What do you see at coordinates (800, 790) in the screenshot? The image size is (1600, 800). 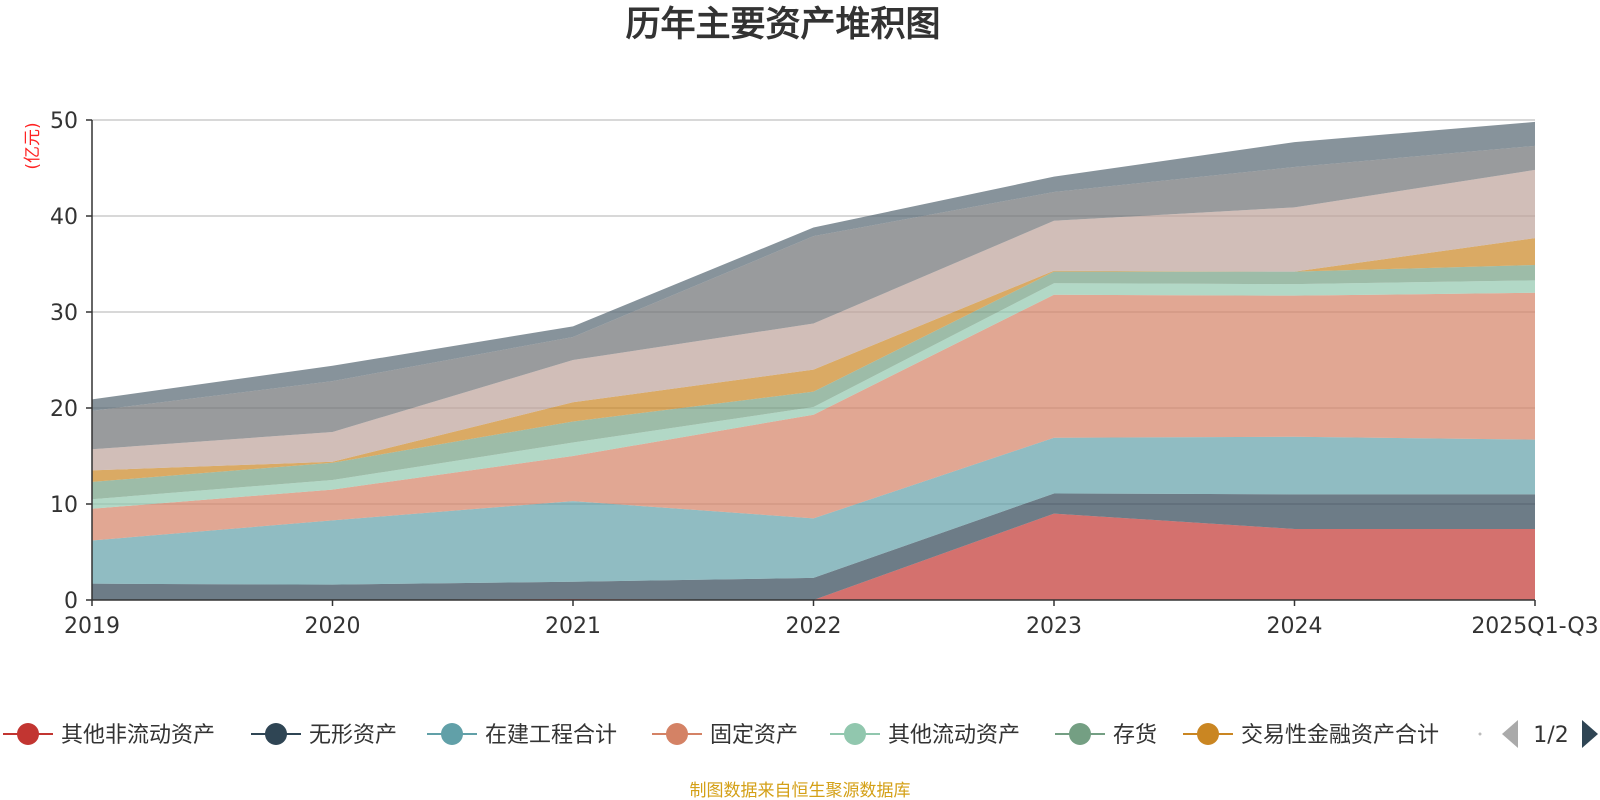 I see `data-source-note: 制图数据来自恒生聚源数据库` at bounding box center [800, 790].